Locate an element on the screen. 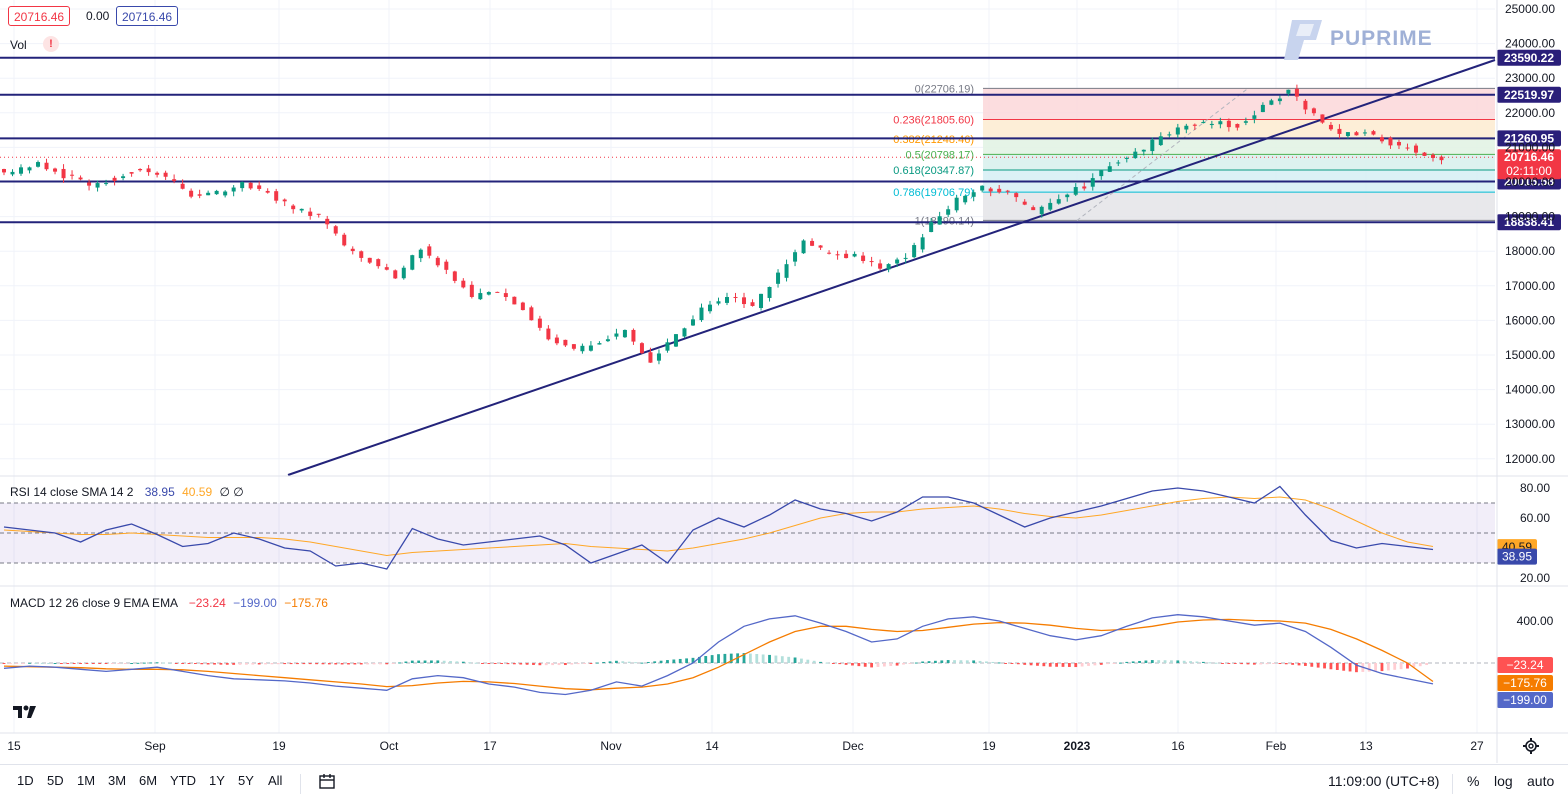  price-tick-label: 15000.00 is located at coordinates (1530, 355).